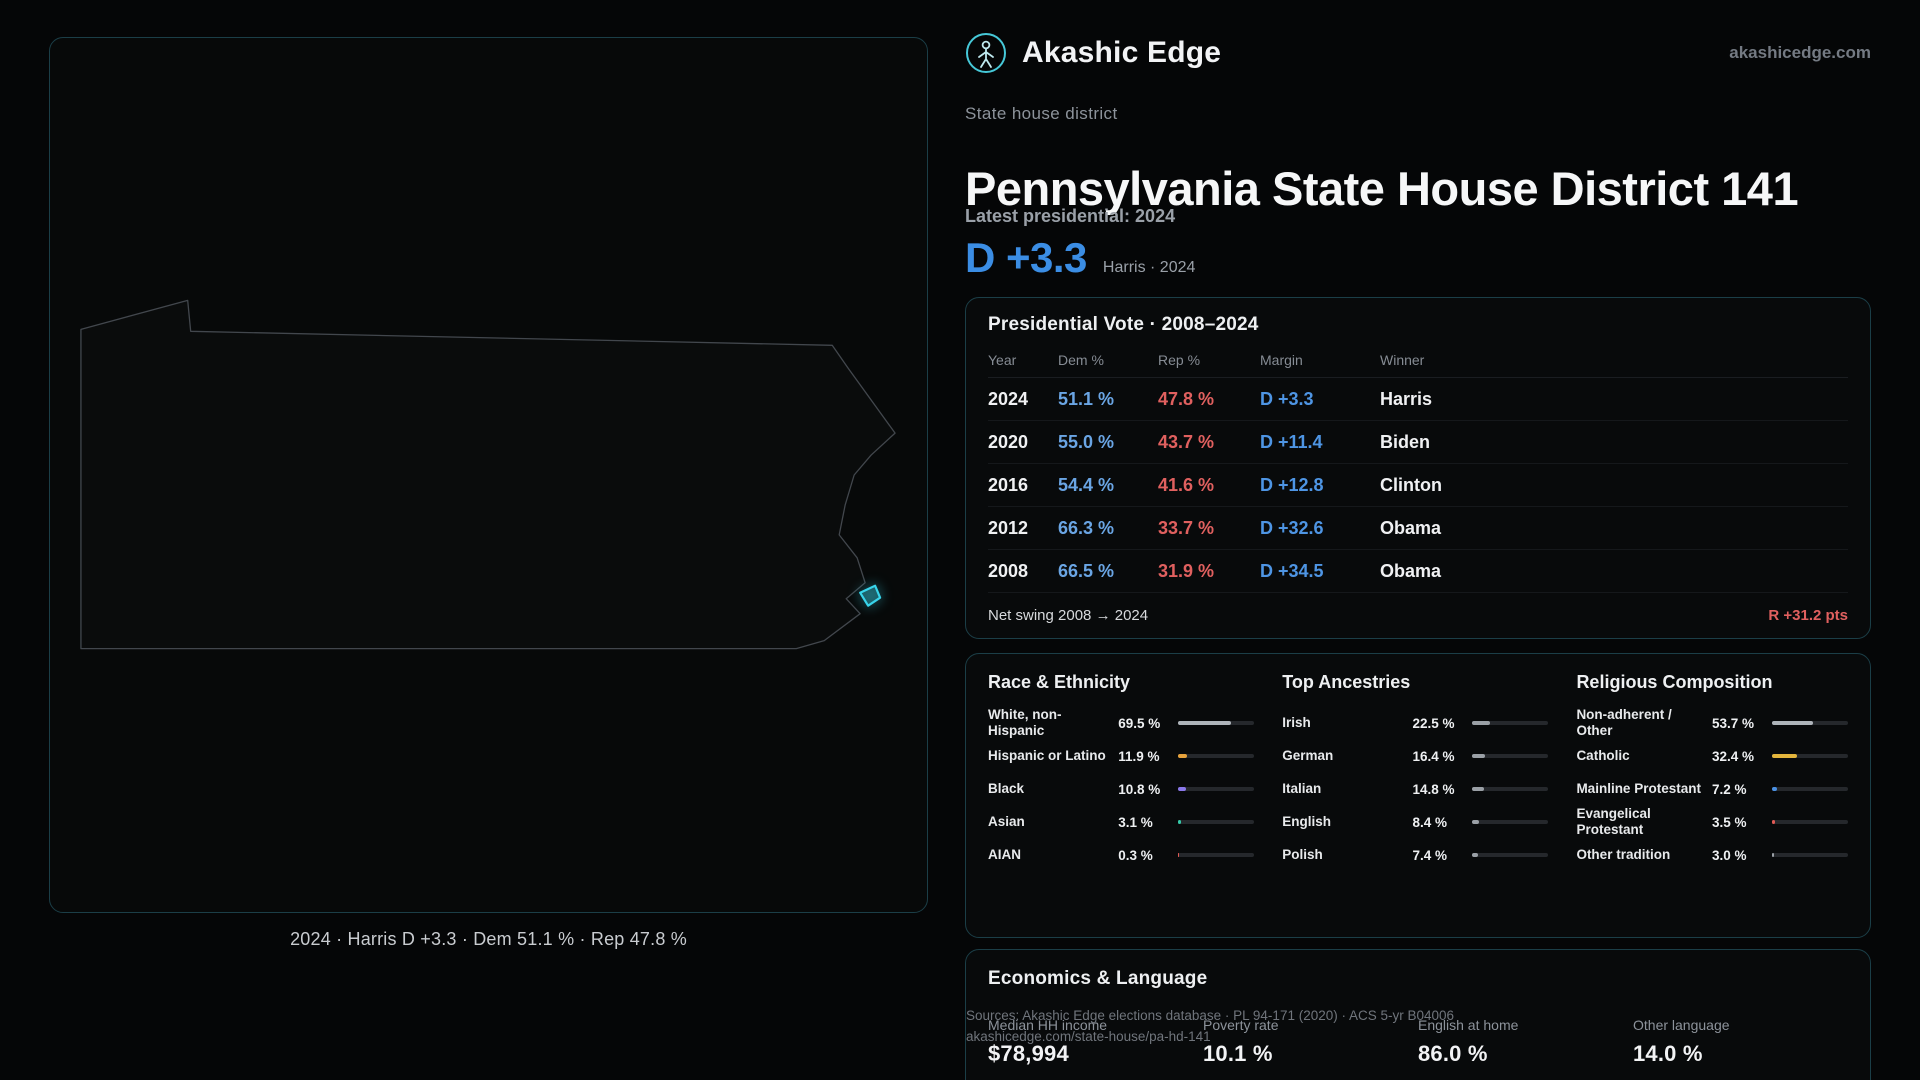 This screenshot has width=1920, height=1080. I want to click on demographic-value: 32.4 %, so click(1733, 756).